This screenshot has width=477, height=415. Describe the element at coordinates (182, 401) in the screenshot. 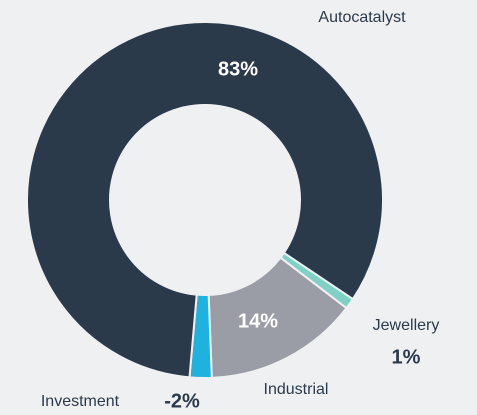

I see `value-label: -2%` at that location.